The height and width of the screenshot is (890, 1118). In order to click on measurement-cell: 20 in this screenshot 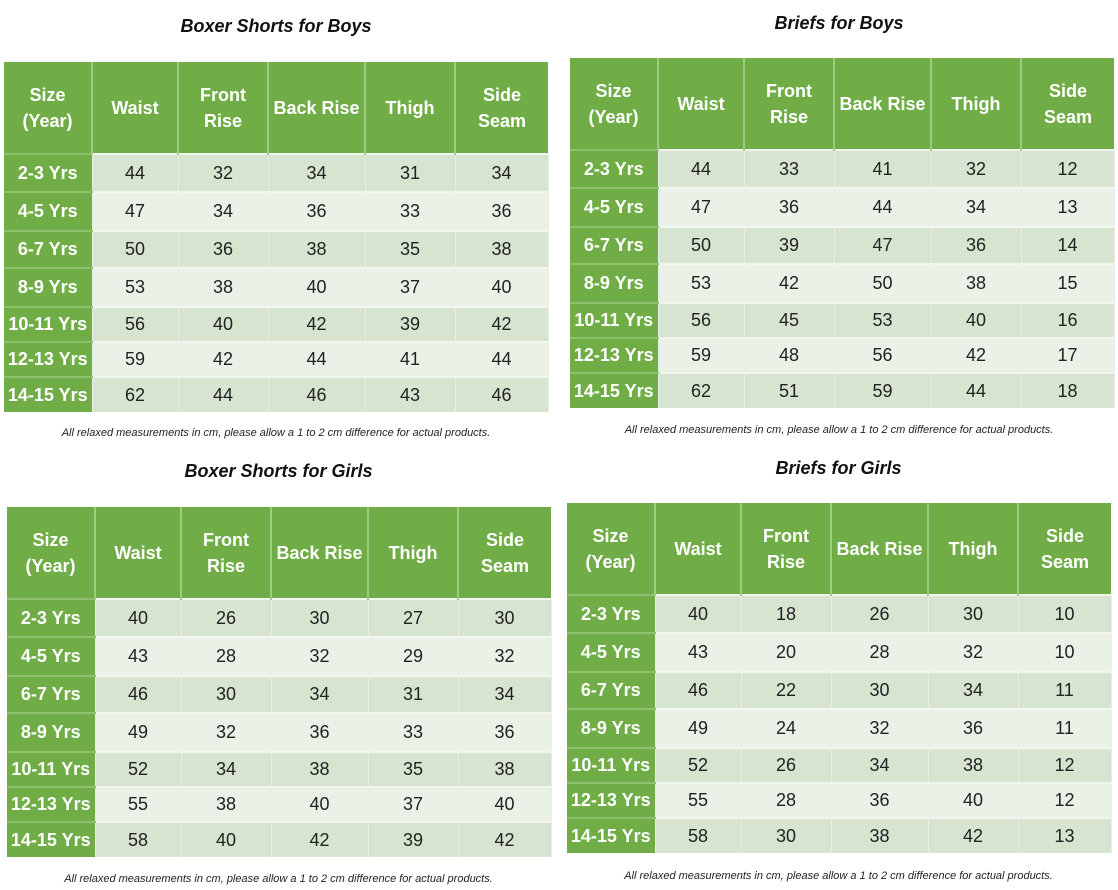, I will do `click(786, 652)`.